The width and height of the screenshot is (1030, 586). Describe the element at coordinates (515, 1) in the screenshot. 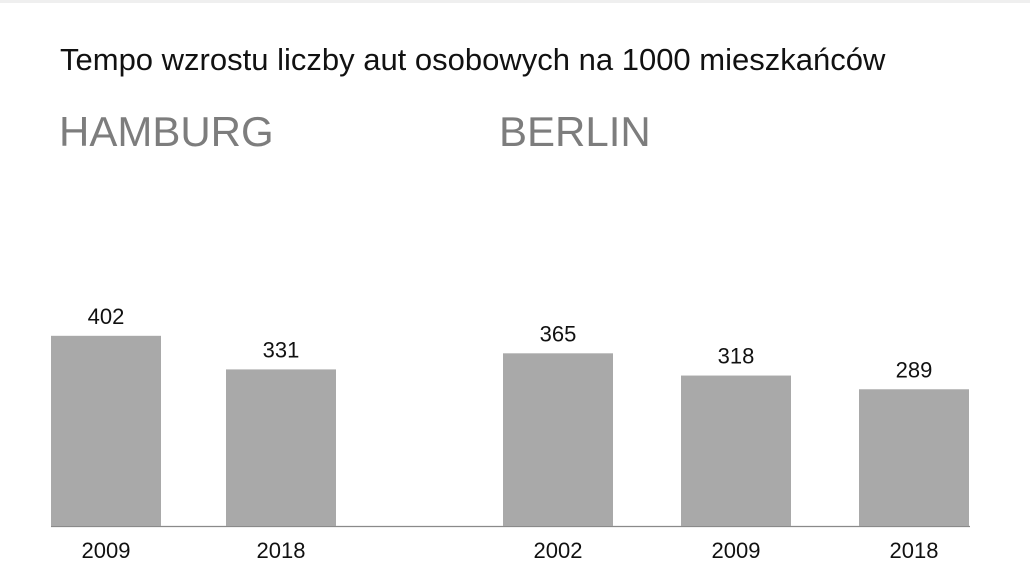

I see `top-strip` at that location.